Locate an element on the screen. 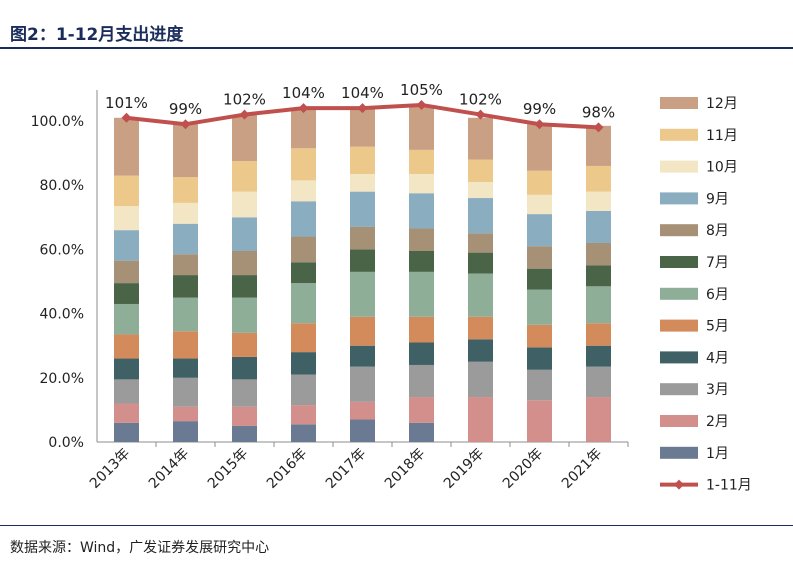 This screenshot has height=561, width=793. line-data-label: 99% is located at coordinates (539, 109).